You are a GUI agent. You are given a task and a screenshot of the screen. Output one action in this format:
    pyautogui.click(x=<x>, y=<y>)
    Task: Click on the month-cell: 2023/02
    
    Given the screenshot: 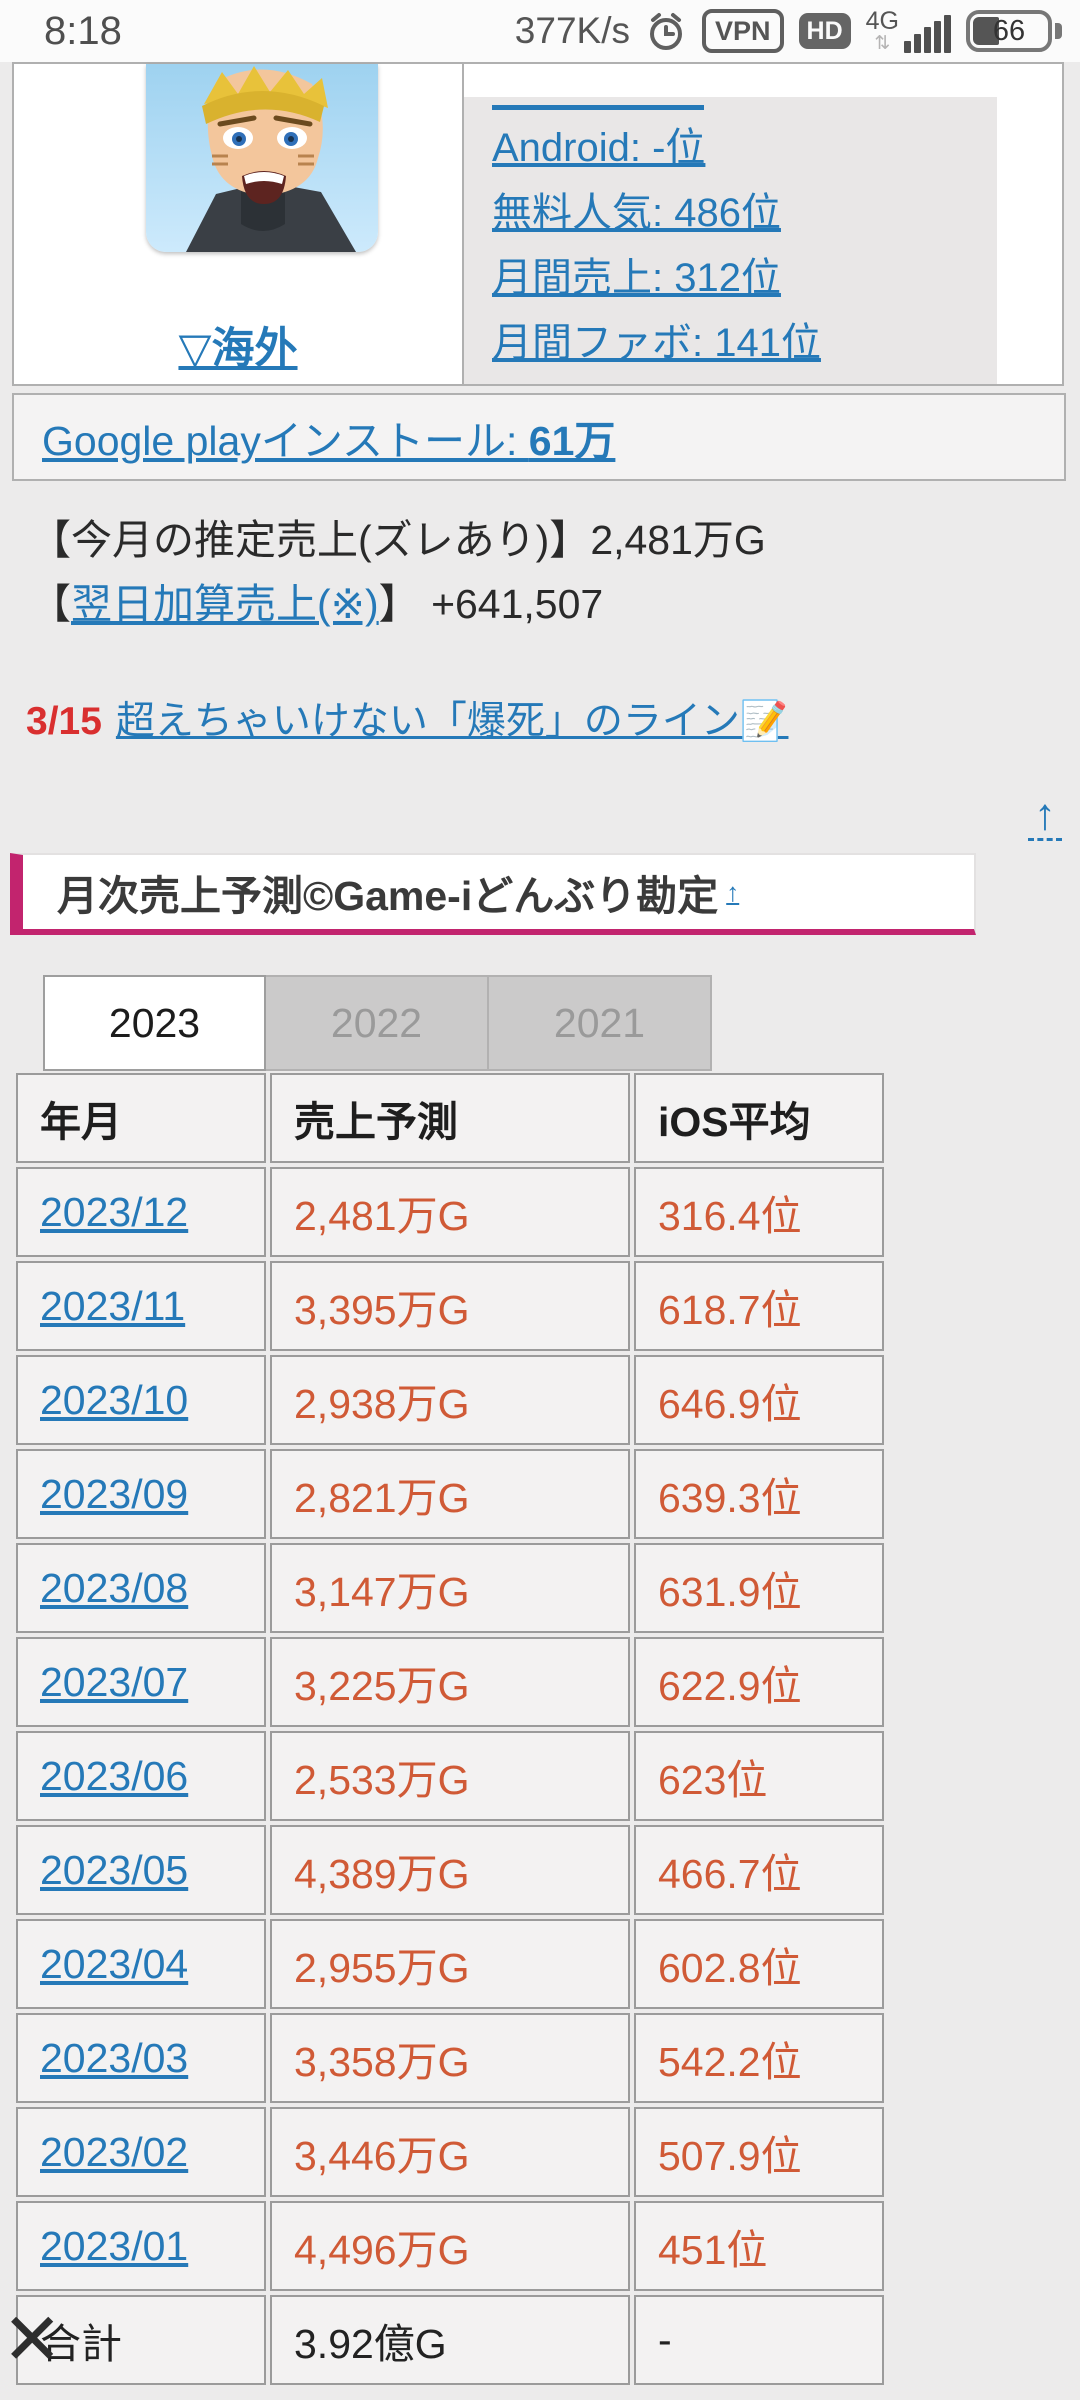 What is the action you would take?
    pyautogui.click(x=141, y=2152)
    